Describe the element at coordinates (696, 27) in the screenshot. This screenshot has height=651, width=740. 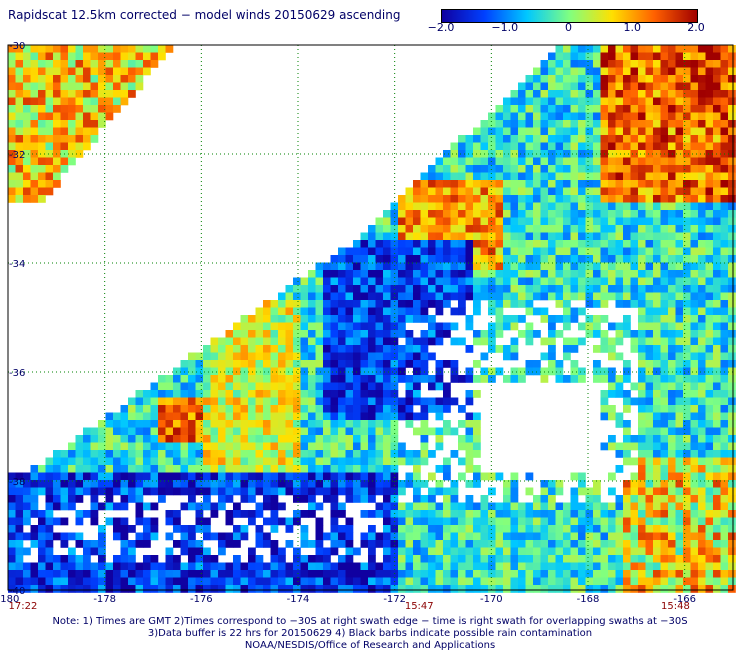
I see `colorbar-tick-label: 2.0` at that location.